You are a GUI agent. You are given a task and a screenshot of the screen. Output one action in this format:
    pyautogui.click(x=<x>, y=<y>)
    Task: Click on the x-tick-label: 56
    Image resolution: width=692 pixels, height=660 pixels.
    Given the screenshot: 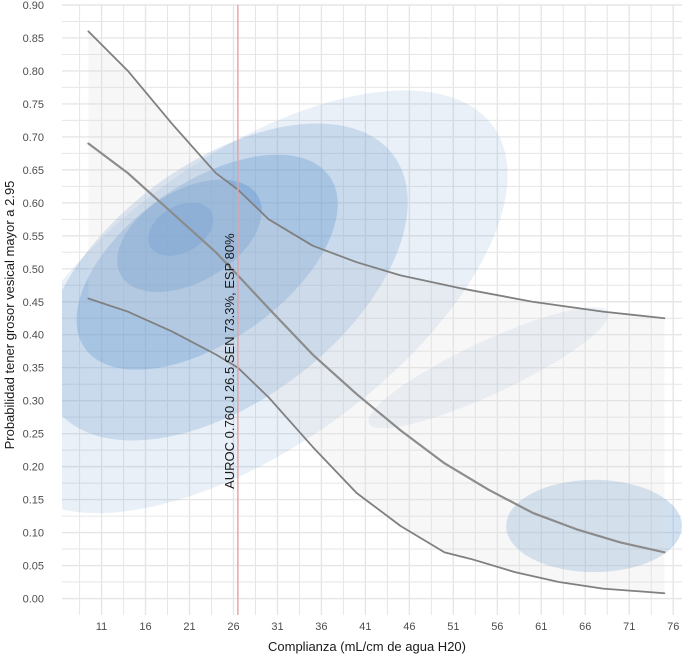 What is the action you would take?
    pyautogui.click(x=497, y=627)
    